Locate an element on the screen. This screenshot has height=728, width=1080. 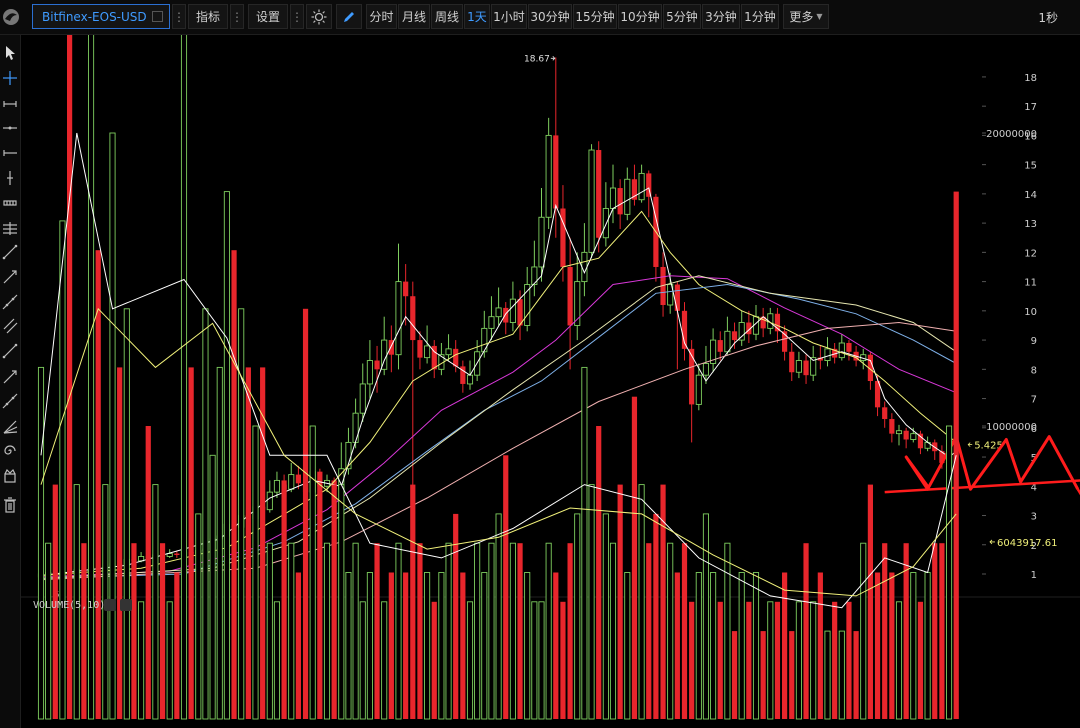
parallel-channel-icon is located at coordinates (10, 377).